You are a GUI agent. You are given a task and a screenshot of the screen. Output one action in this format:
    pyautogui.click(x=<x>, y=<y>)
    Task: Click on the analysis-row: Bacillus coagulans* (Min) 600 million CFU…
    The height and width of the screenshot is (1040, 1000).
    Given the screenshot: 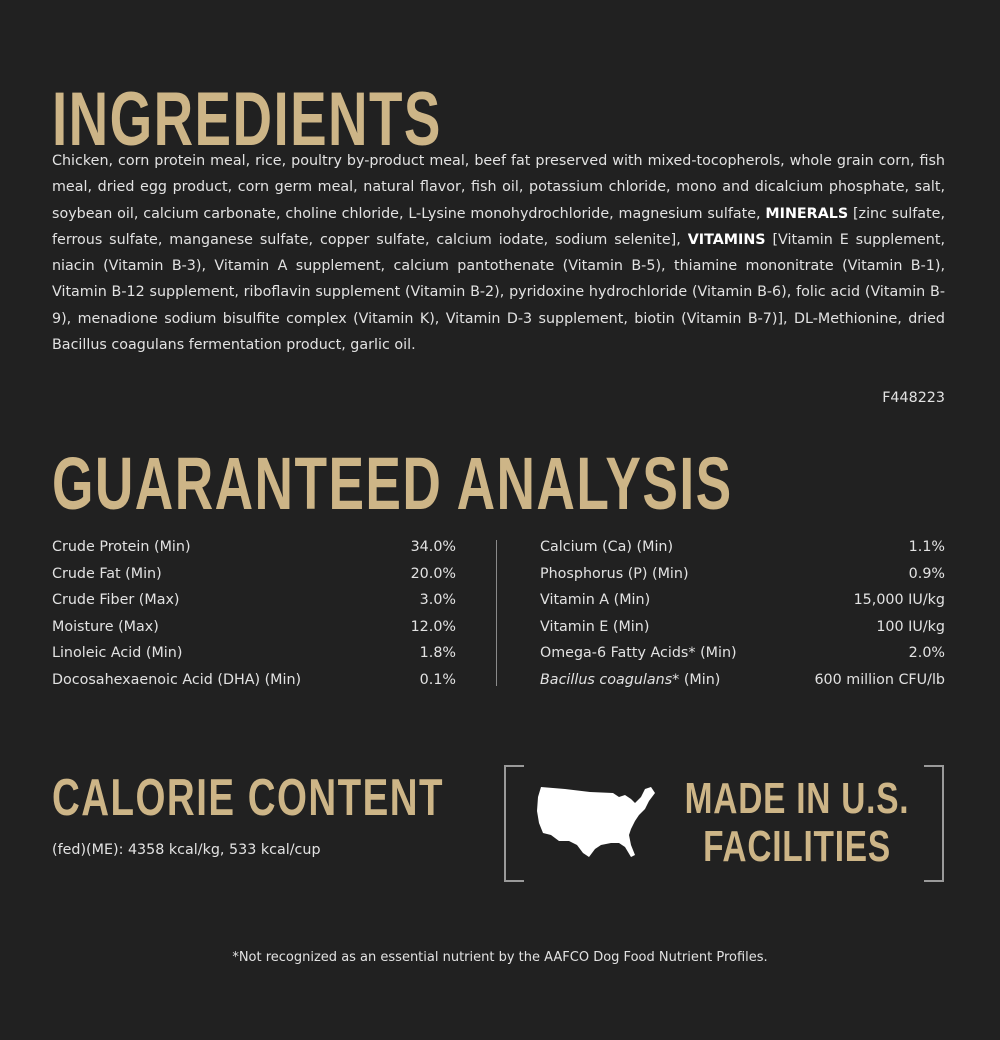 What is the action you would take?
    pyautogui.click(x=742, y=680)
    